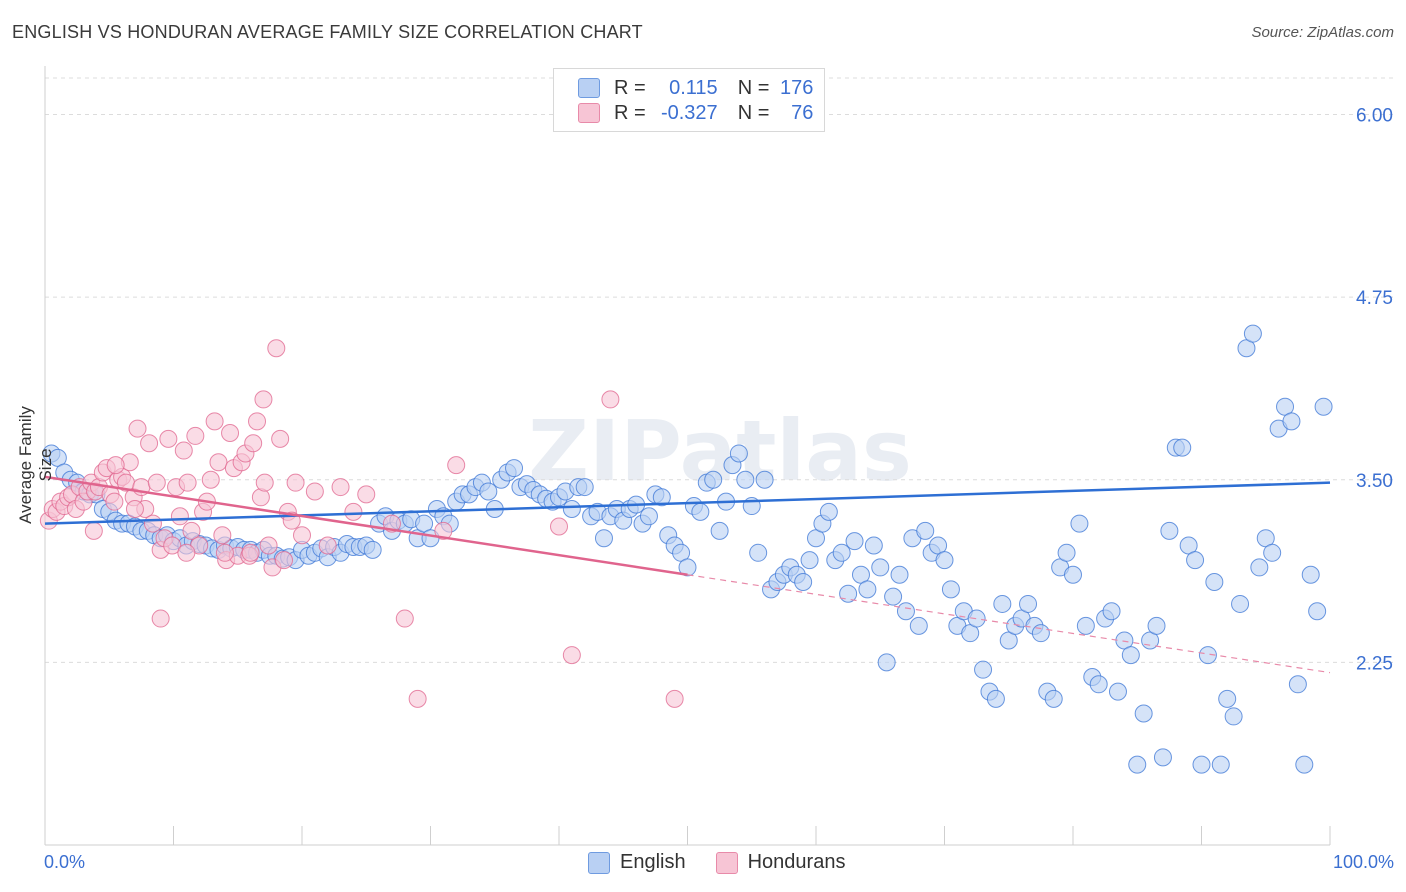  Describe the element at coordinates (687, 503) in the screenshot. I see `english-trend-line` at that location.